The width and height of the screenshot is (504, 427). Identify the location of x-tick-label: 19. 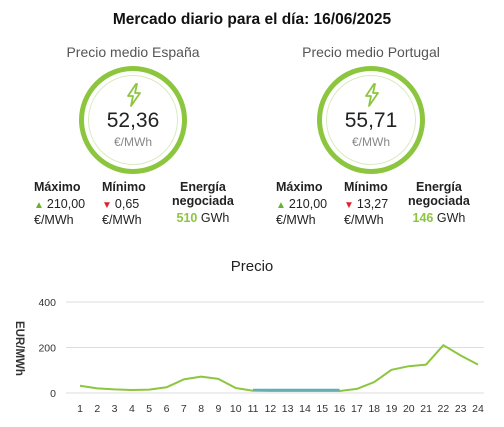
(392, 409).